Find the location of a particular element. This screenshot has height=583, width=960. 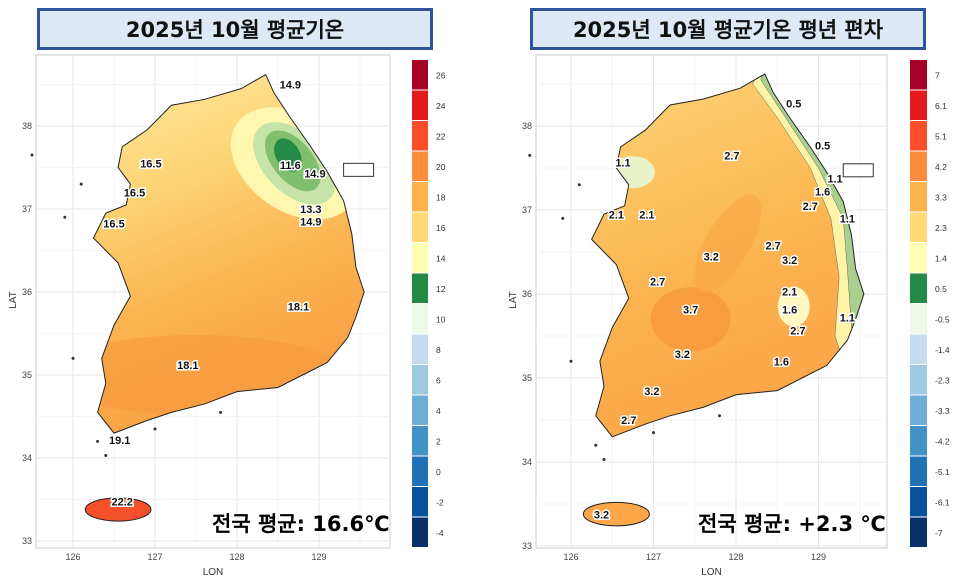

colorbar-label: 14 is located at coordinates (441, 258).